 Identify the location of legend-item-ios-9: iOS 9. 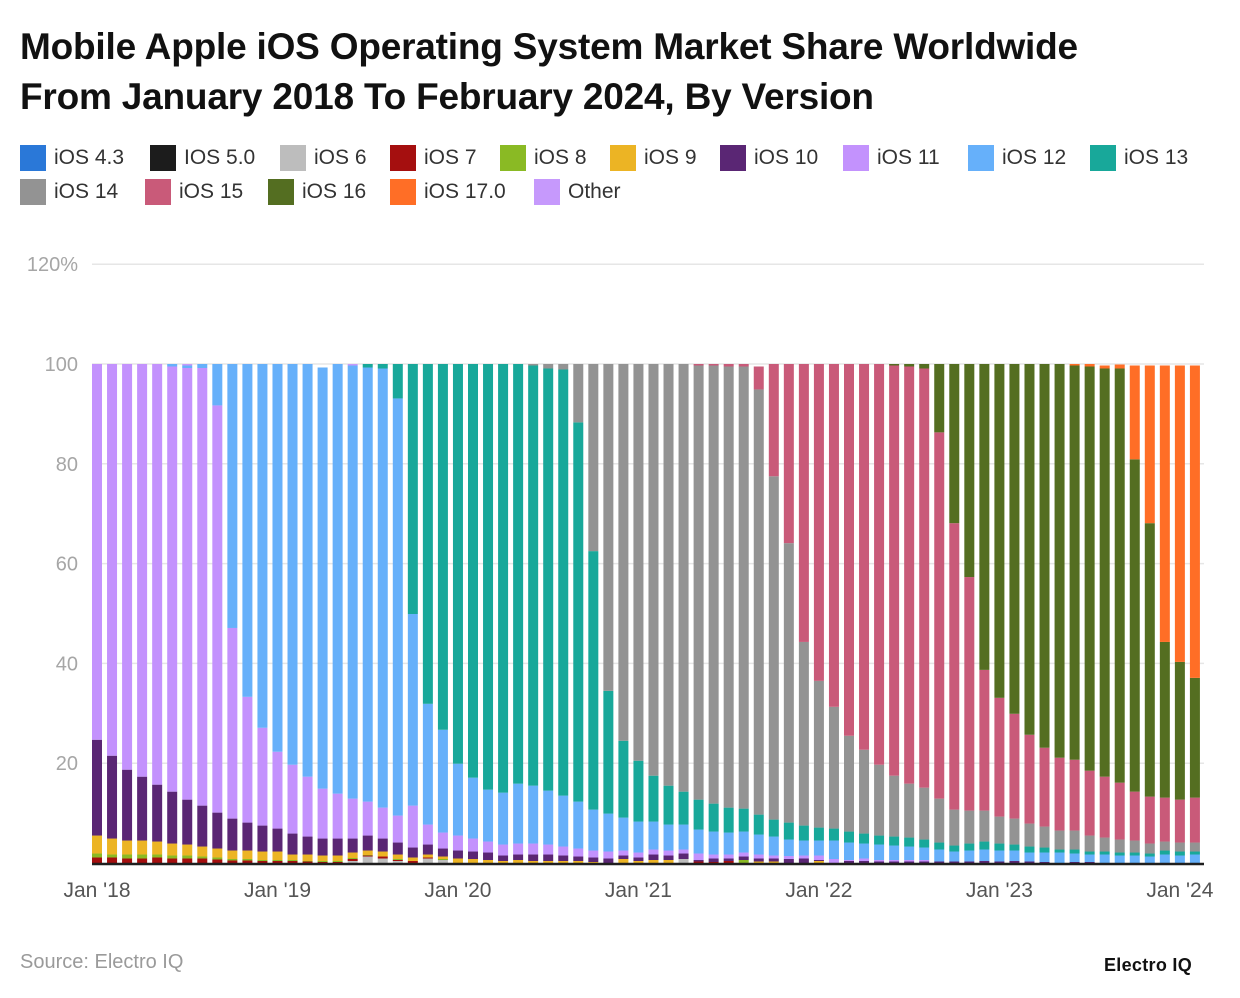
(653, 158).